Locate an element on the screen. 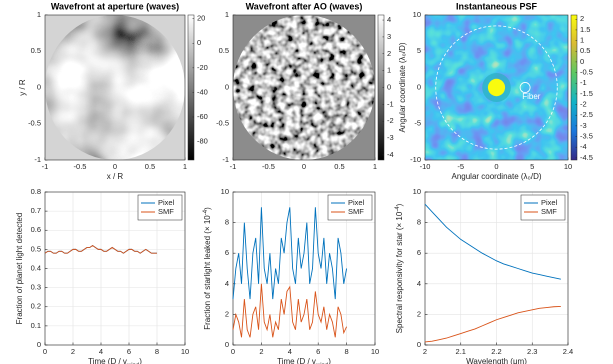 This screenshot has width=613, height=364. y-tick-label: -1 is located at coordinates (37, 159).